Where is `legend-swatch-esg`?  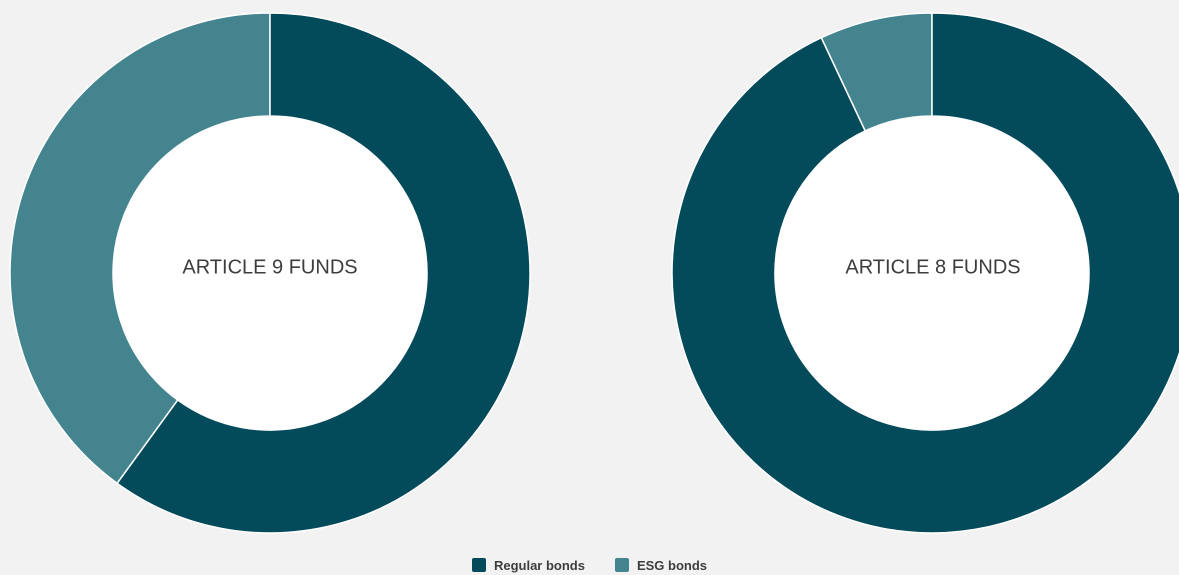
legend-swatch-esg is located at coordinates (621, 565).